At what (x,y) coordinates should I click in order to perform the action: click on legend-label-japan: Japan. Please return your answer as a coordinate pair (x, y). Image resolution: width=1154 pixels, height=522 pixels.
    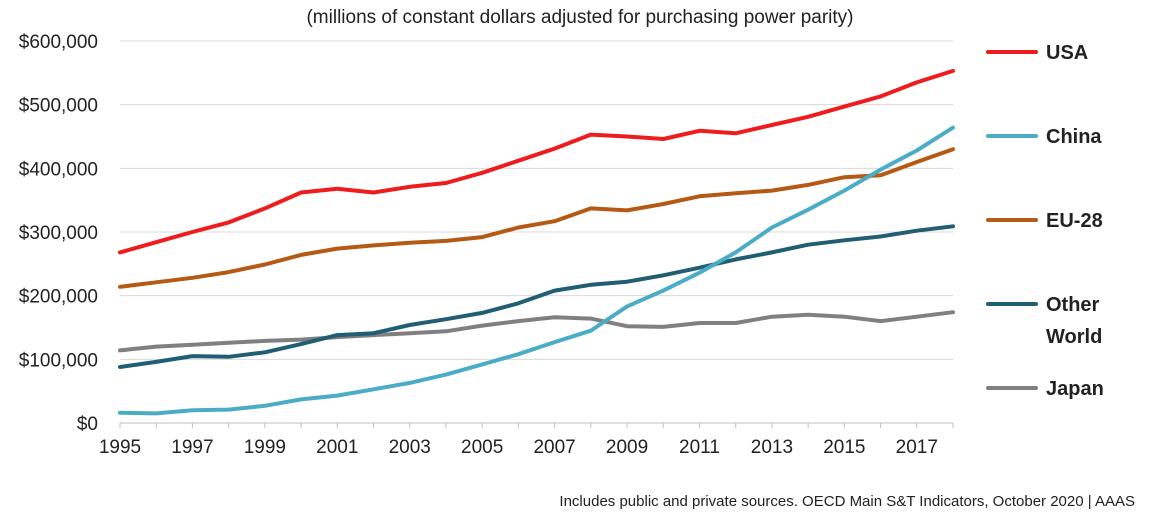
    Looking at the image, I should click on (1075, 389).